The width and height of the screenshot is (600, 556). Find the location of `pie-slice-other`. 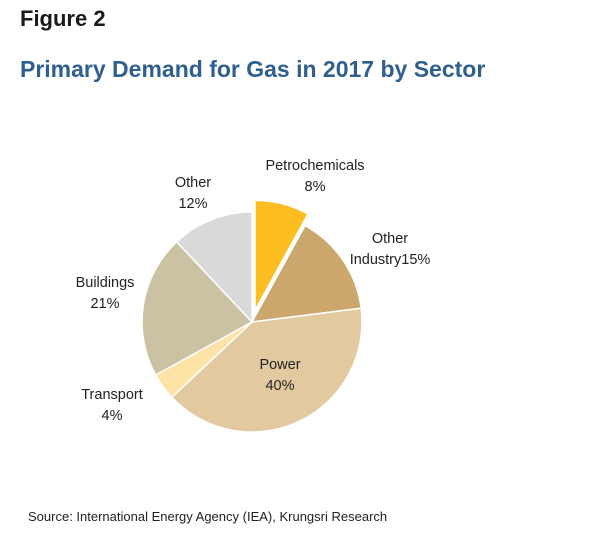

pie-slice-other is located at coordinates (214, 267).